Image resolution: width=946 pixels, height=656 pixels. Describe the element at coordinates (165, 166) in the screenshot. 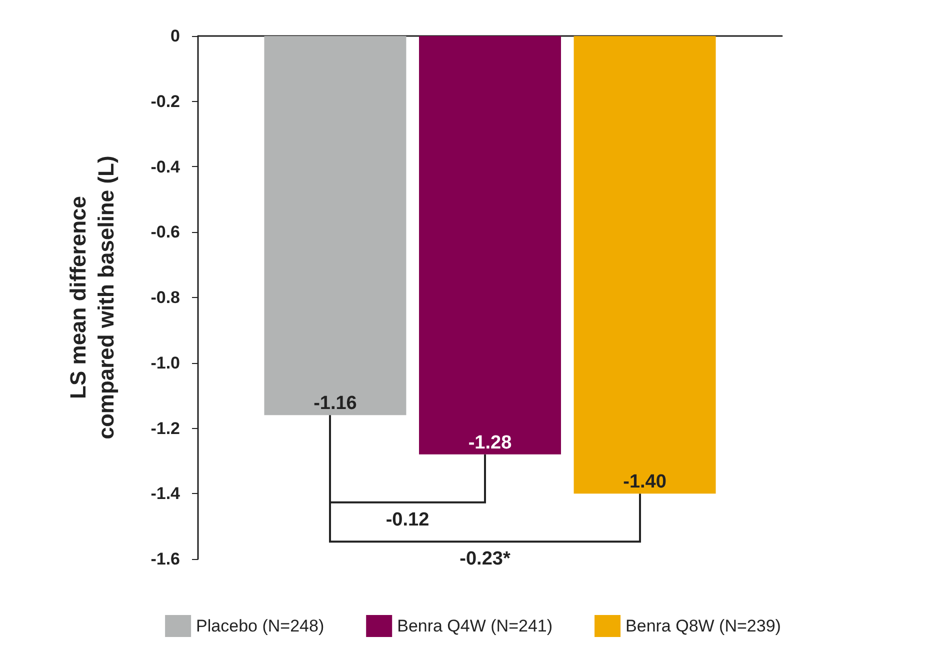

I see `y-tick-label: -0.4` at that location.